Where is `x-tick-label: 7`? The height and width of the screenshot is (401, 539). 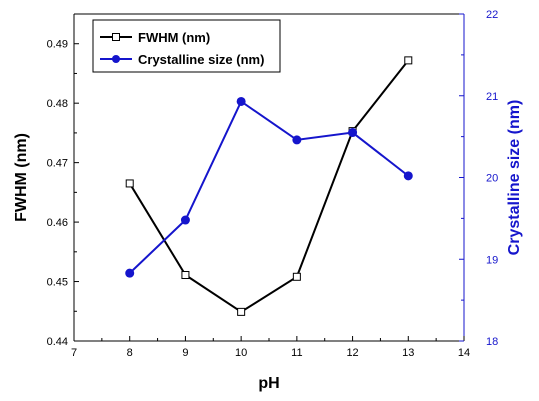 x-tick-label: 7 is located at coordinates (74, 353).